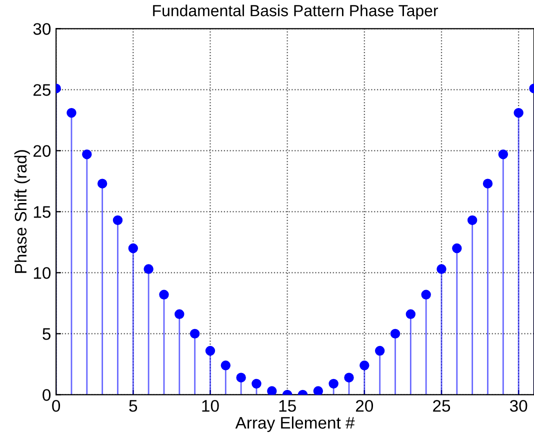 The height and width of the screenshot is (441, 534). Describe the element at coordinates (56, 406) in the screenshot. I see `x-tick-label: 0` at that location.